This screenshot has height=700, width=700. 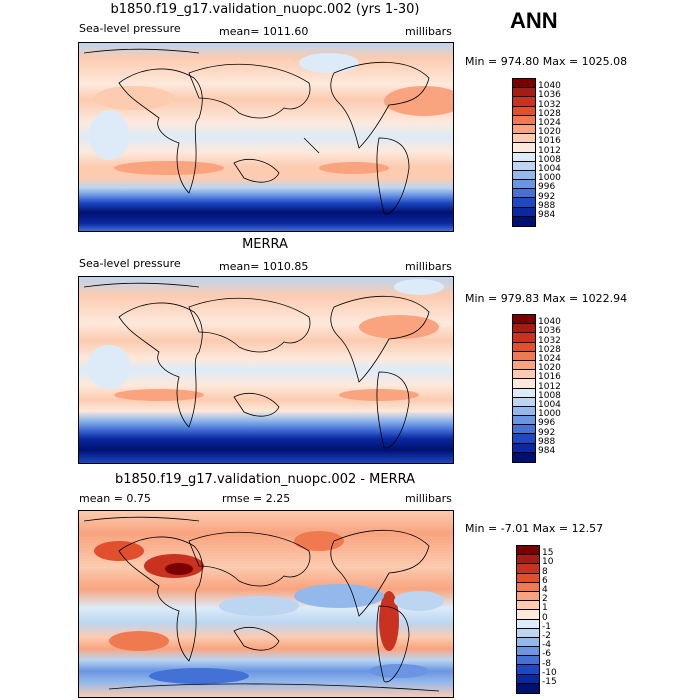 I want to click on colorbar-tick-label: -8, so click(x=546, y=663).